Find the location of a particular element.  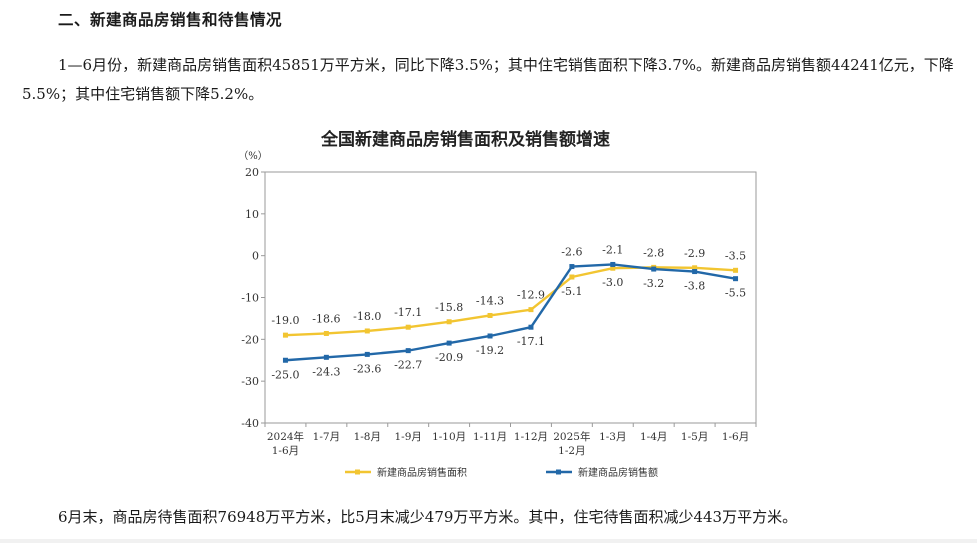

x-tick-label: 1-4月 is located at coordinates (653, 437).